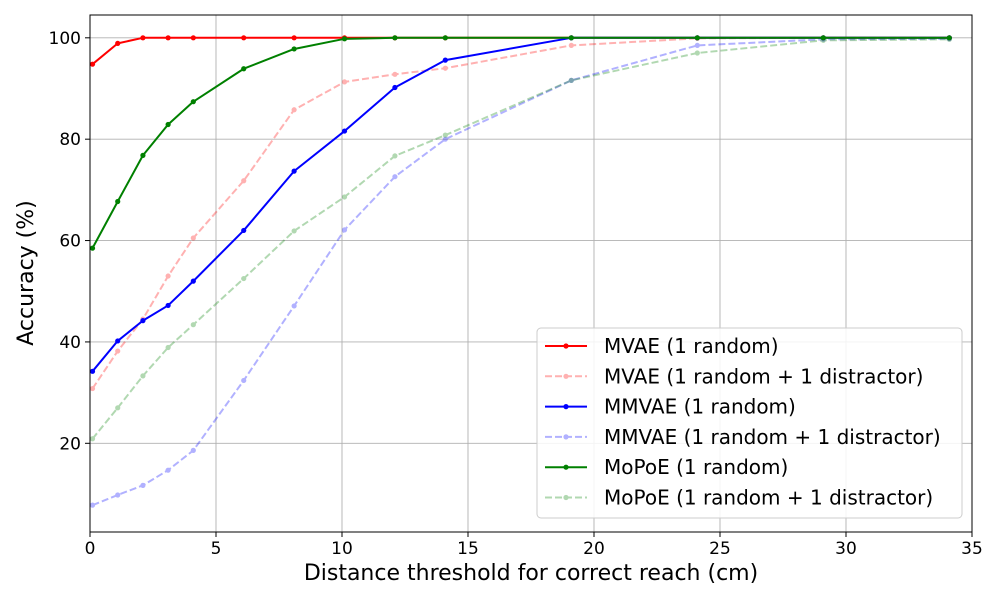 The image size is (1000, 600). What do you see at coordinates (216, 549) in the screenshot?
I see `x-tick-label: 5` at bounding box center [216, 549].